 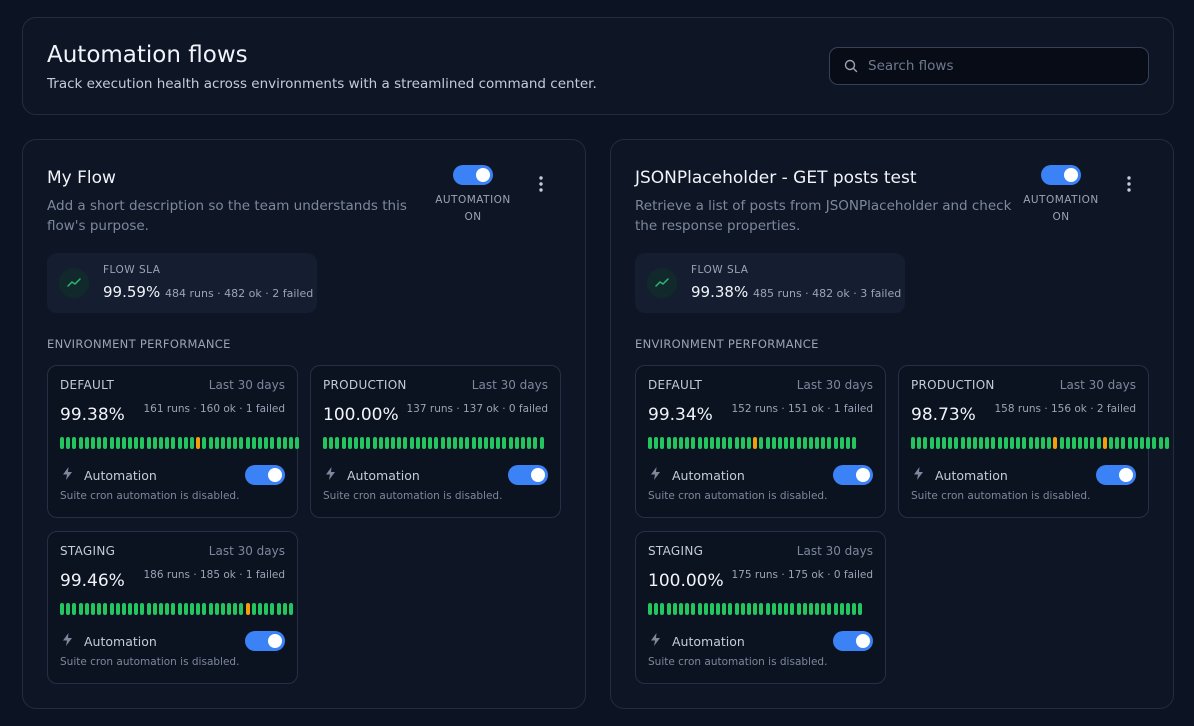 What do you see at coordinates (120, 641) in the screenshot?
I see `environment-automation-label: Automation` at bounding box center [120, 641].